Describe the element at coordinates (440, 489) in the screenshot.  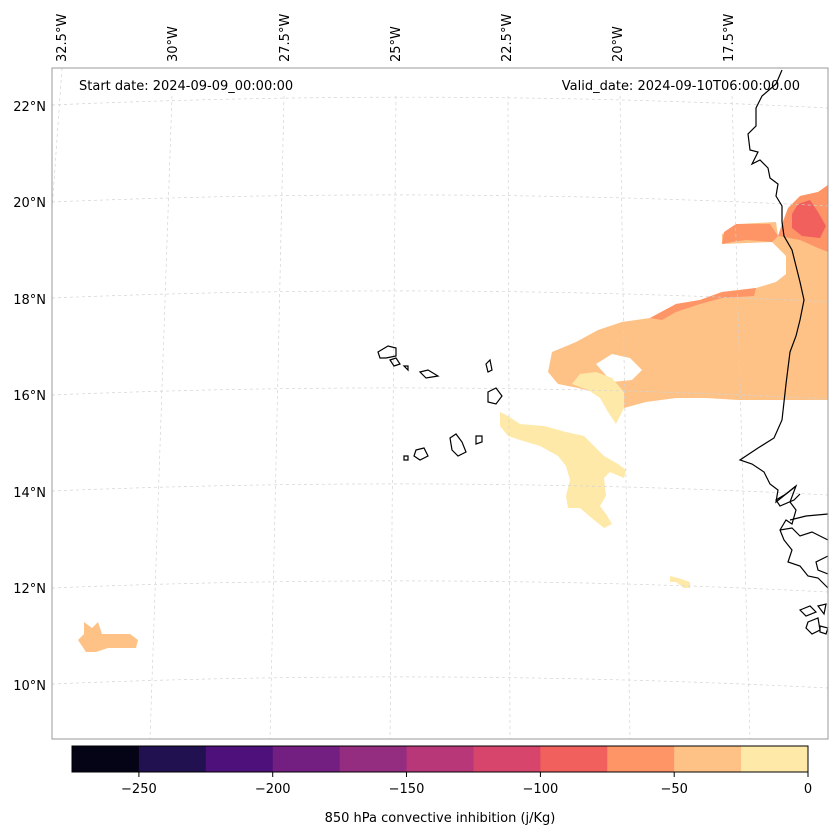
I see `parallel-14n` at that location.